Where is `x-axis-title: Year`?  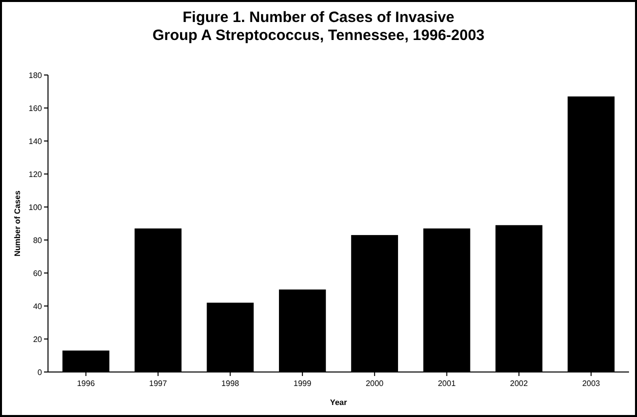 x-axis-title: Year is located at coordinates (338, 402).